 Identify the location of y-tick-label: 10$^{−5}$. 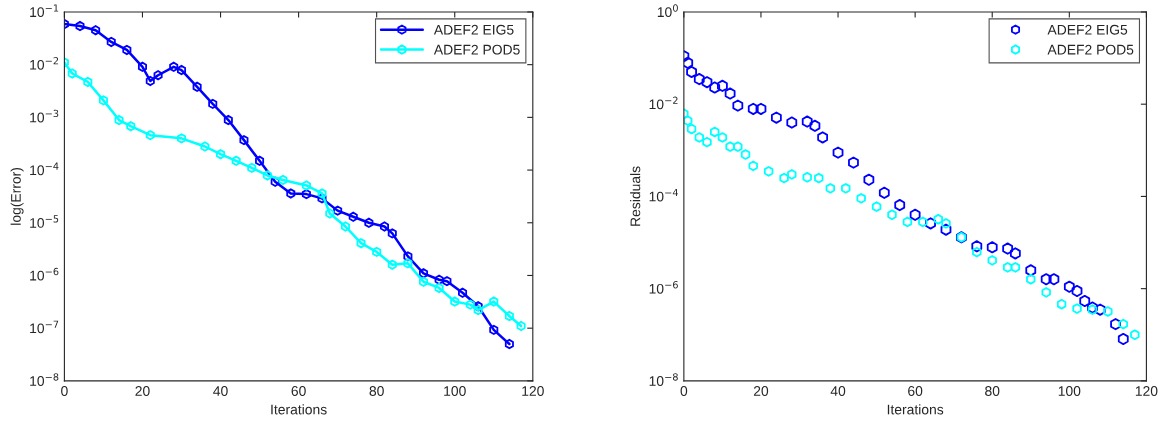
(44, 221).